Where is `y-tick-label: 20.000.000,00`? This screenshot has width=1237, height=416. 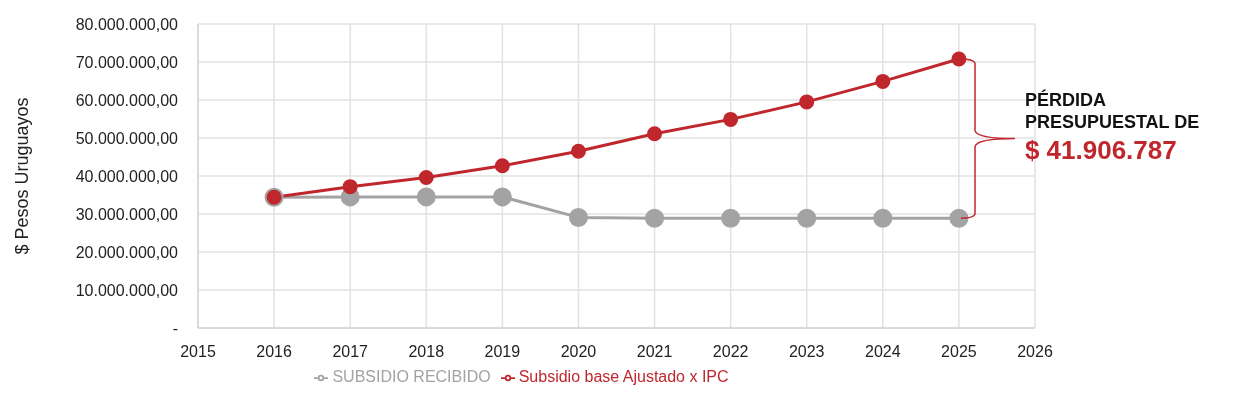
y-tick-label: 20.000.000,00 is located at coordinates (127, 252).